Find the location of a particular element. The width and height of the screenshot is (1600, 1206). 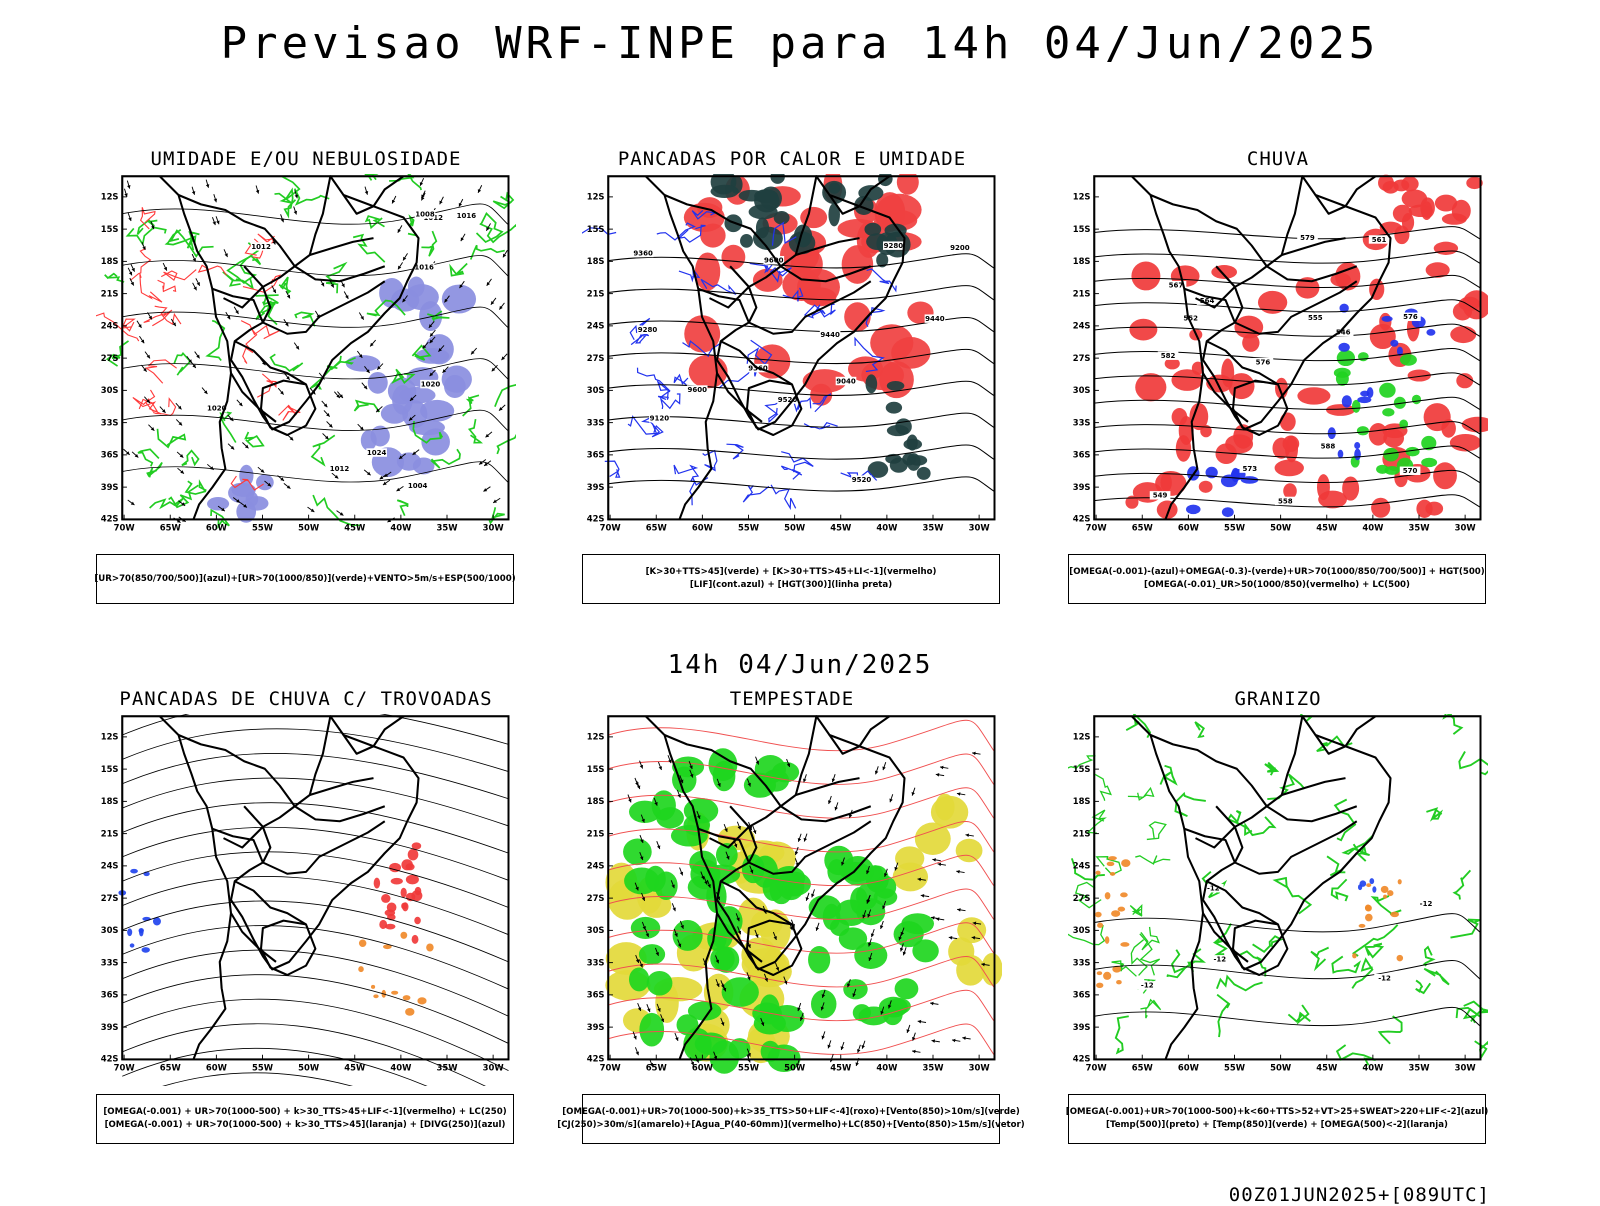

state-border is located at coordinates (827, 786).